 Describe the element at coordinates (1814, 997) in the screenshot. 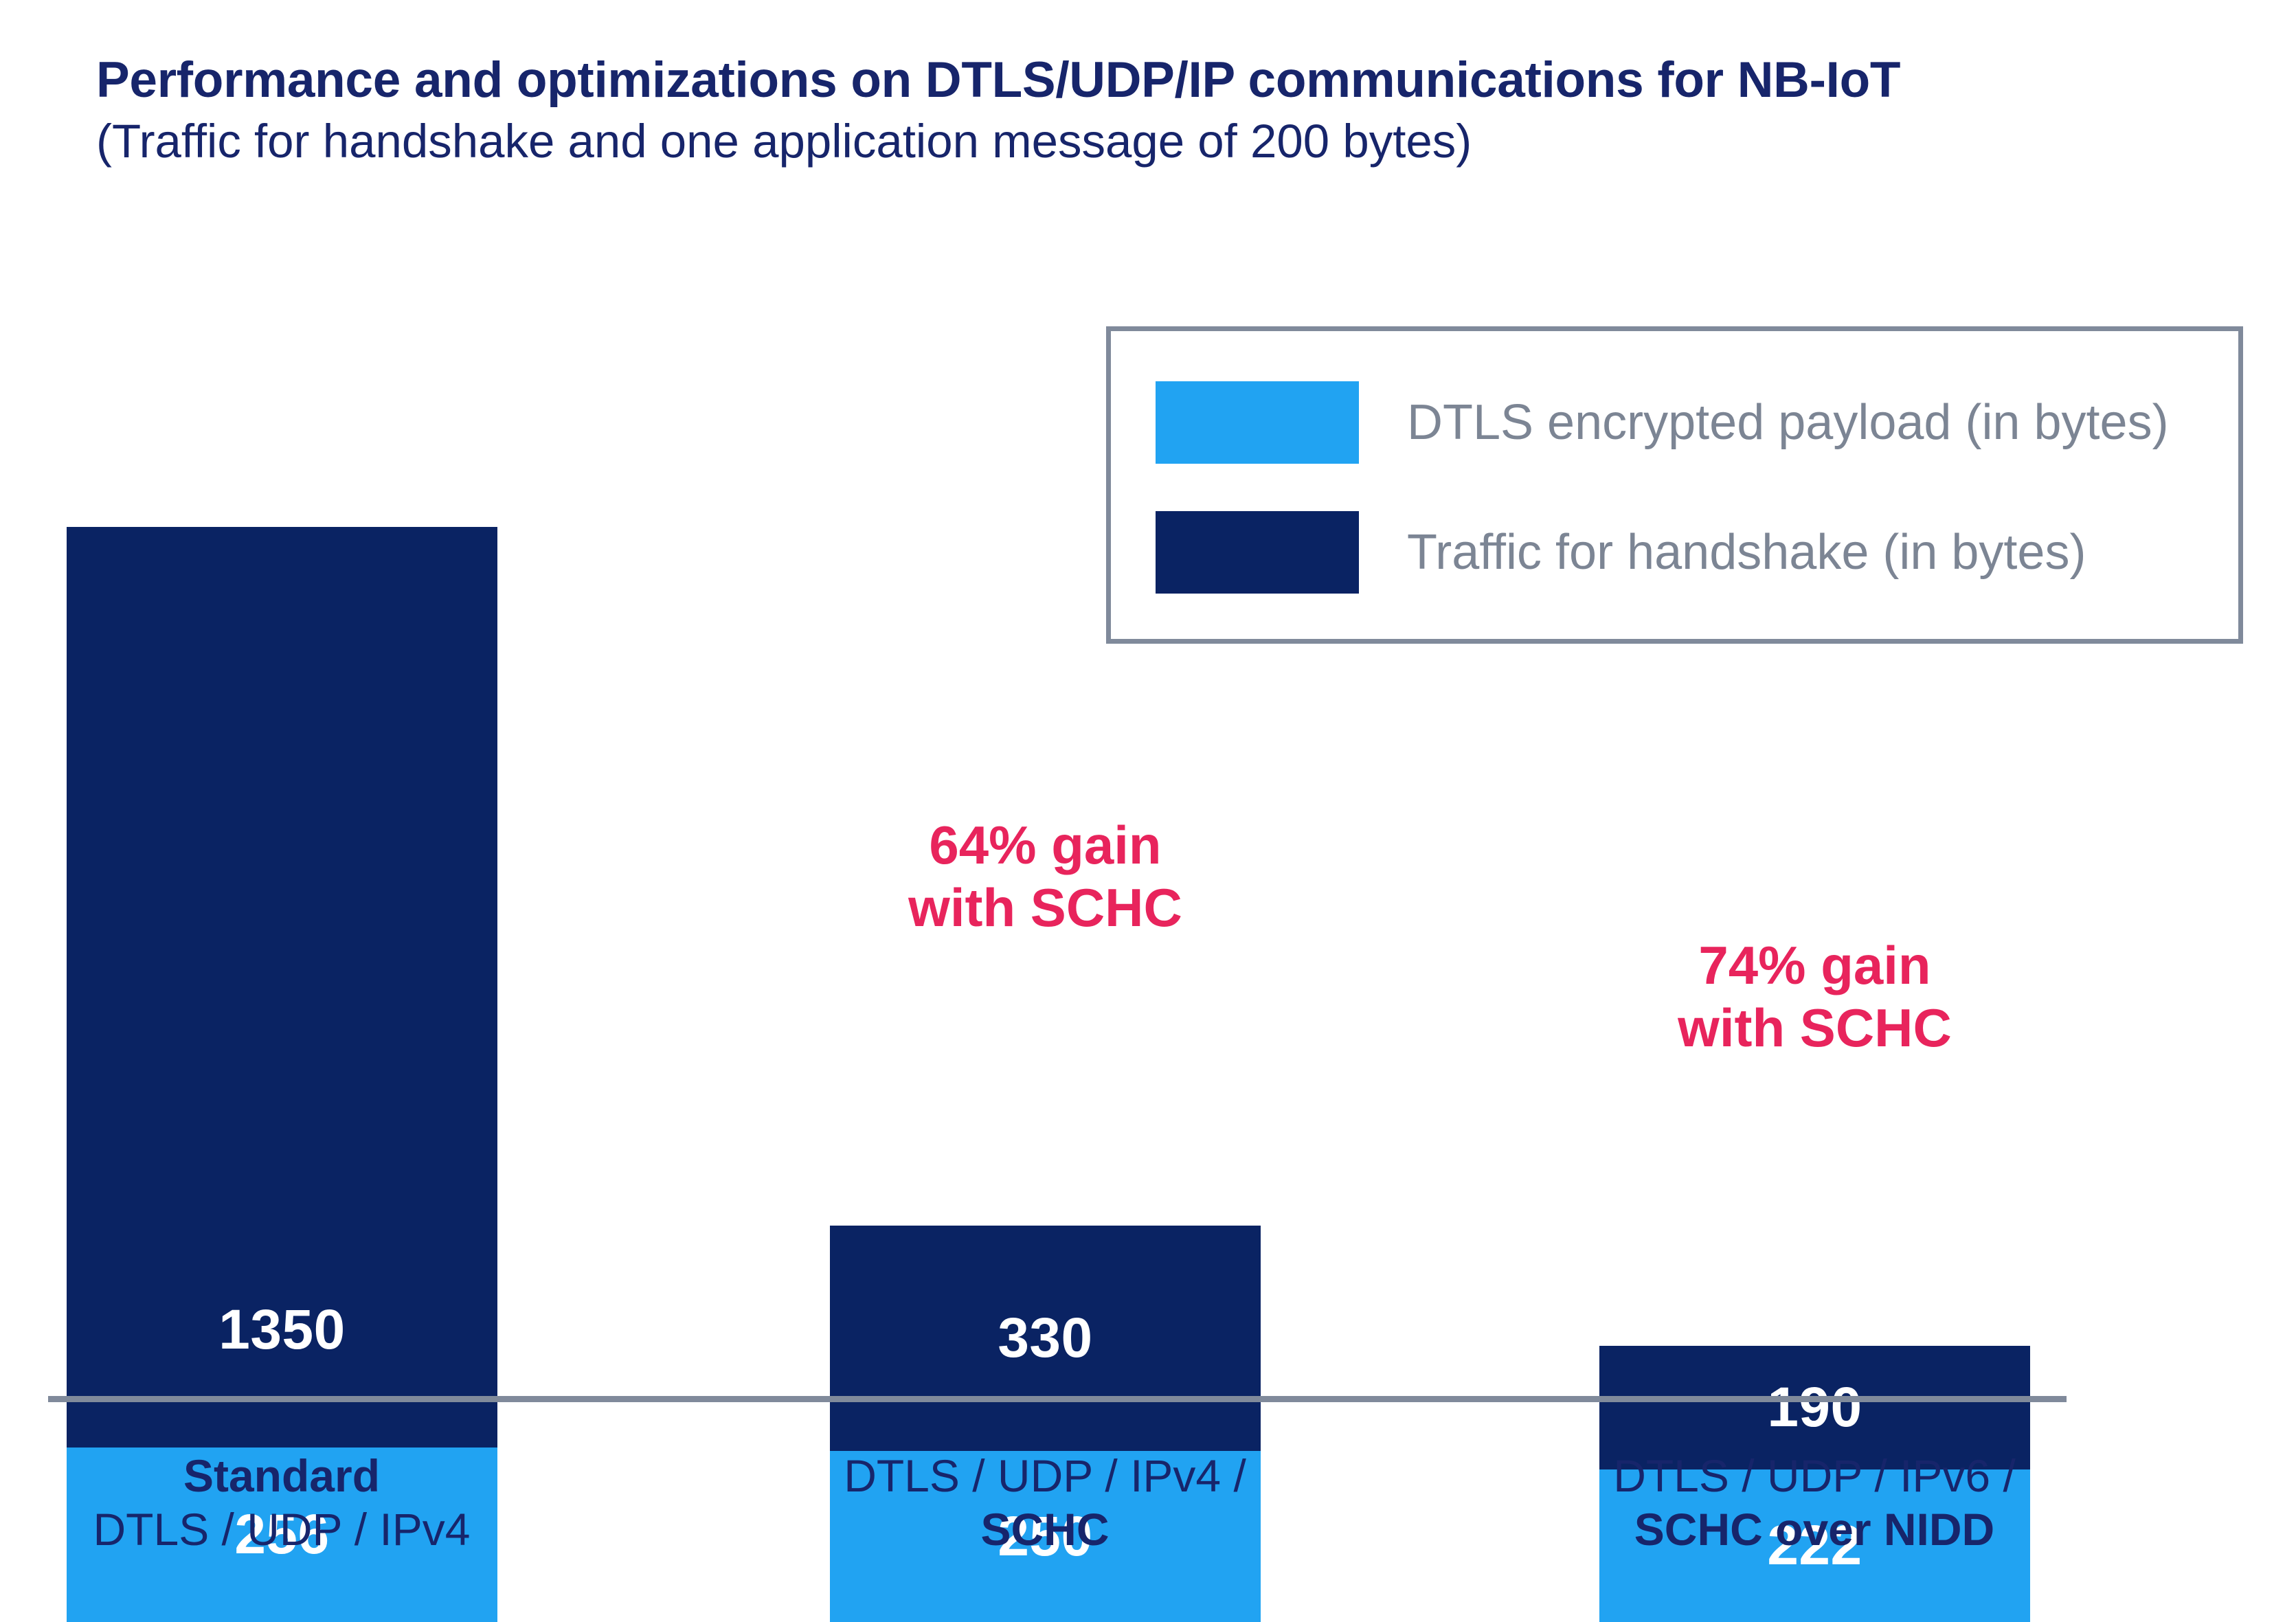

I see `gain-annotation-schc-nidd: 74% gain with SCHC` at that location.